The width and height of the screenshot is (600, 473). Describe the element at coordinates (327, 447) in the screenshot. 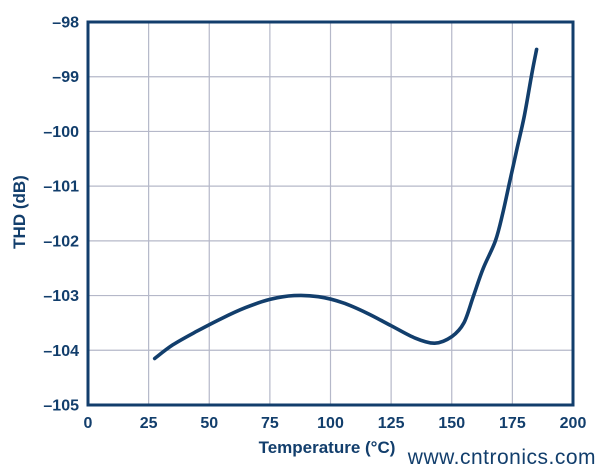

I see `x-axis-title: Temperature (°C)` at that location.